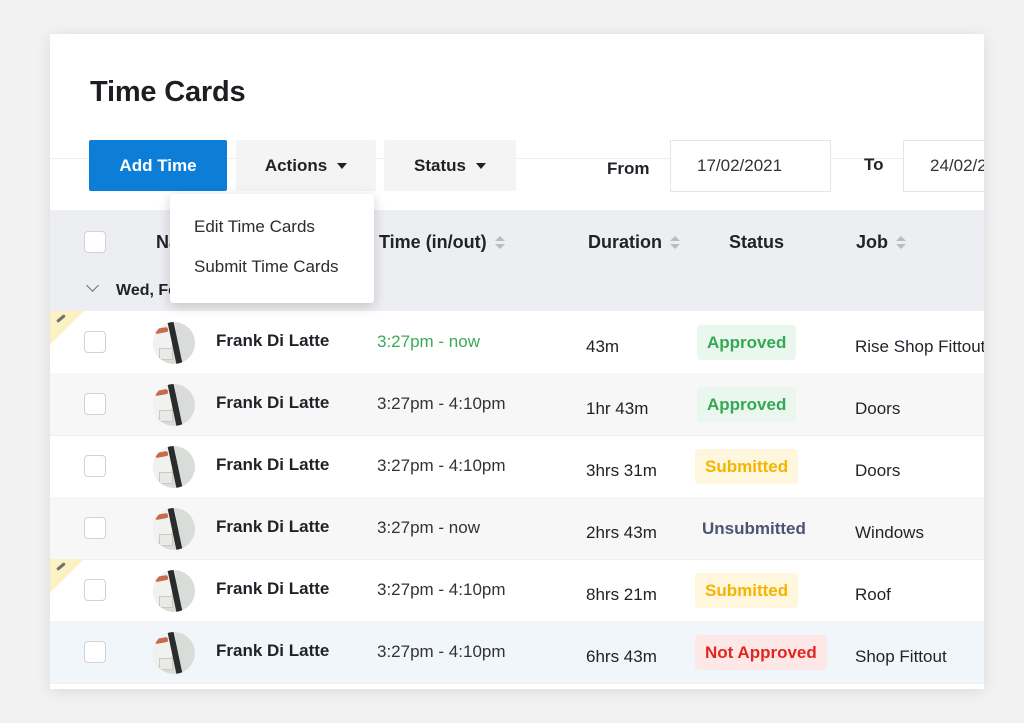 This screenshot has width=1024, height=723. I want to click on duration: 6hrs 43m, so click(621, 656).